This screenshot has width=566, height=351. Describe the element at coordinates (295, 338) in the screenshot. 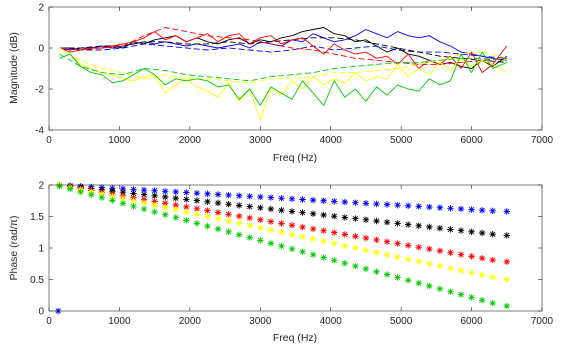

I see `phase-x-axis-label: Freq (Hz)` at that location.